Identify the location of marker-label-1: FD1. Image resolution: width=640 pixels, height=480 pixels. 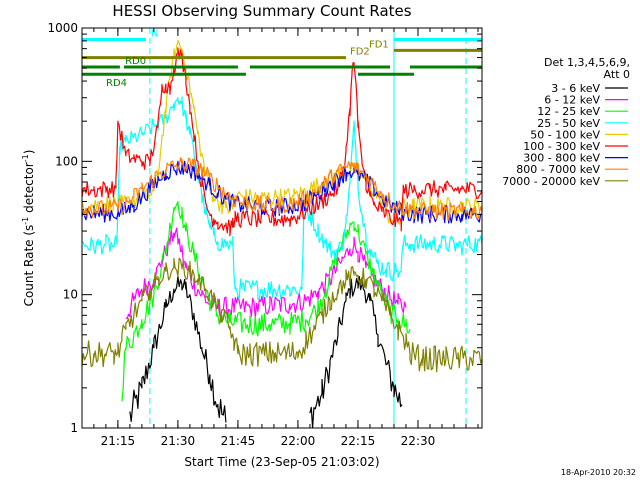
(379, 44).